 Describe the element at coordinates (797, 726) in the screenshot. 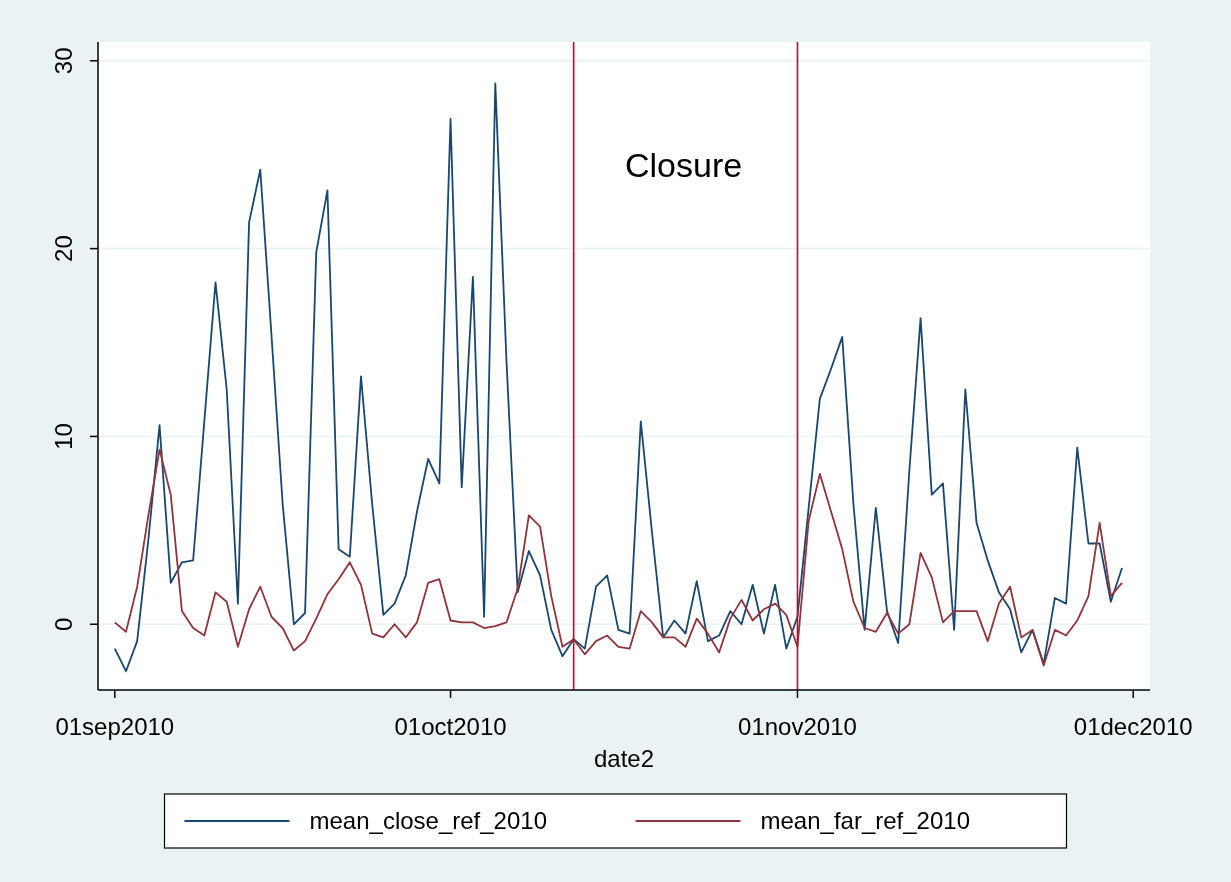

I see `x-tick-label: 01nov2010` at that location.